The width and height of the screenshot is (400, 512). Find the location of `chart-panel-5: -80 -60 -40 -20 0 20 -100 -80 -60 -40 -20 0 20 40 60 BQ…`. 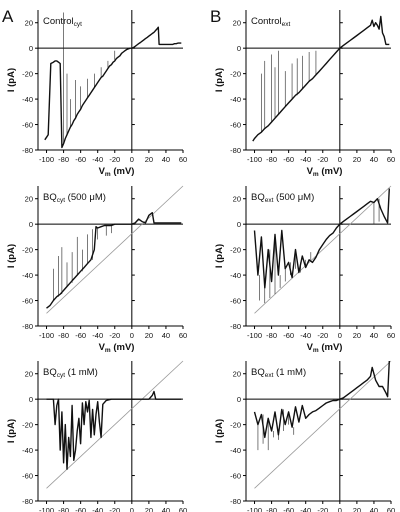

chart-panel-5: -80 -60 -40 -20 0 20 -100 -80 -60 -40 -20 0 20 40 60 BQ… is located at coordinates (96, 436).